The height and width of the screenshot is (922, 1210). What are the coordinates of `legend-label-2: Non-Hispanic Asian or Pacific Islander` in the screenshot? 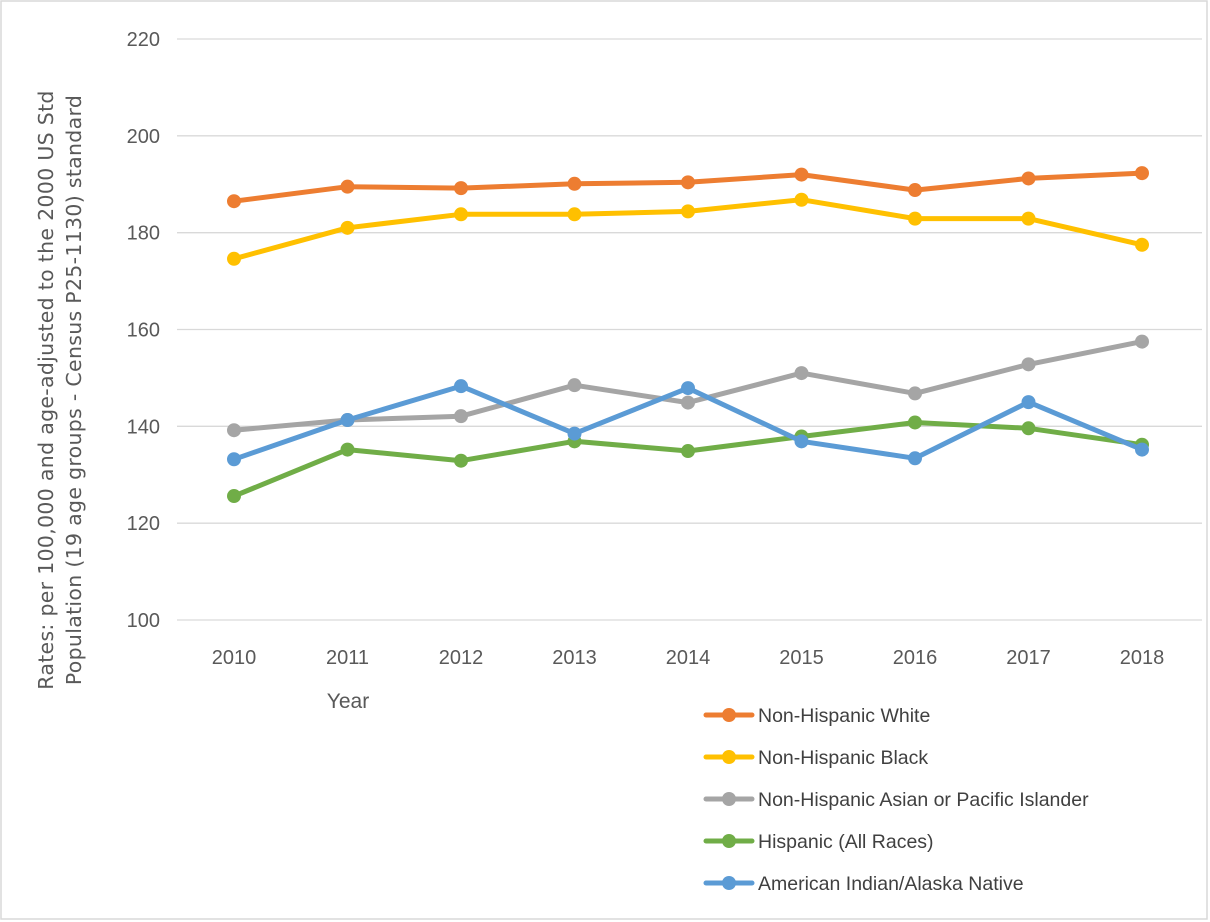 It's located at (923, 800).